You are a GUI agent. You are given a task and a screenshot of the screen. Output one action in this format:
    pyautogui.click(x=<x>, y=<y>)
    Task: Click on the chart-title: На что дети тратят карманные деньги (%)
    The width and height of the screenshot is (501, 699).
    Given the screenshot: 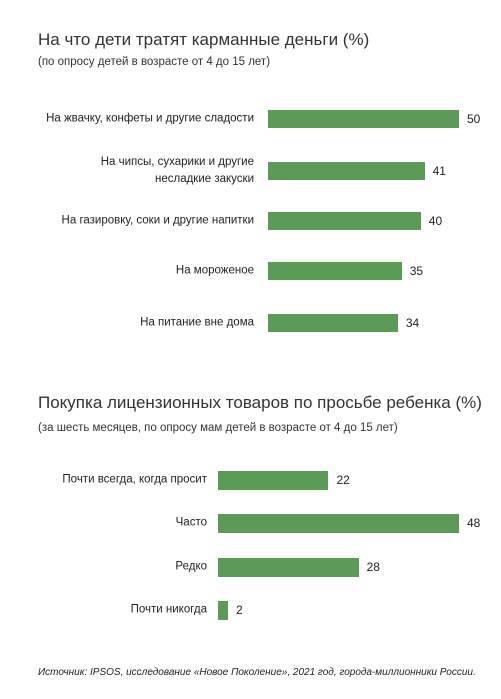 What is the action you would take?
    pyautogui.click(x=204, y=39)
    